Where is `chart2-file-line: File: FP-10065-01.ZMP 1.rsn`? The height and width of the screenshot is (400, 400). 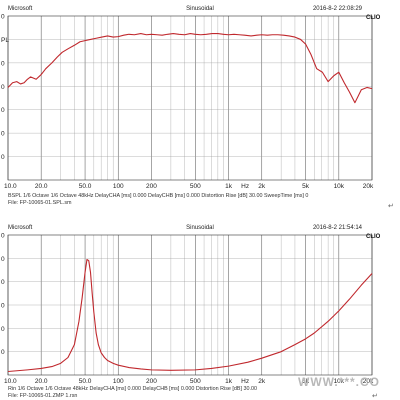 chart2-file-line: File: FP-10065-01.ZMP 1.rsn is located at coordinates (42, 396).